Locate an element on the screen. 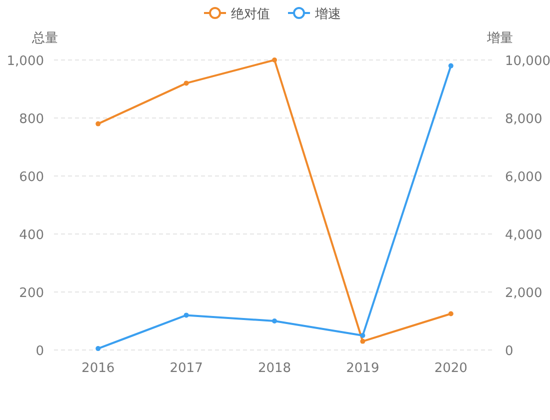 The width and height of the screenshot is (550, 420). y2-axis-title: 增量 is located at coordinates (499, 38).